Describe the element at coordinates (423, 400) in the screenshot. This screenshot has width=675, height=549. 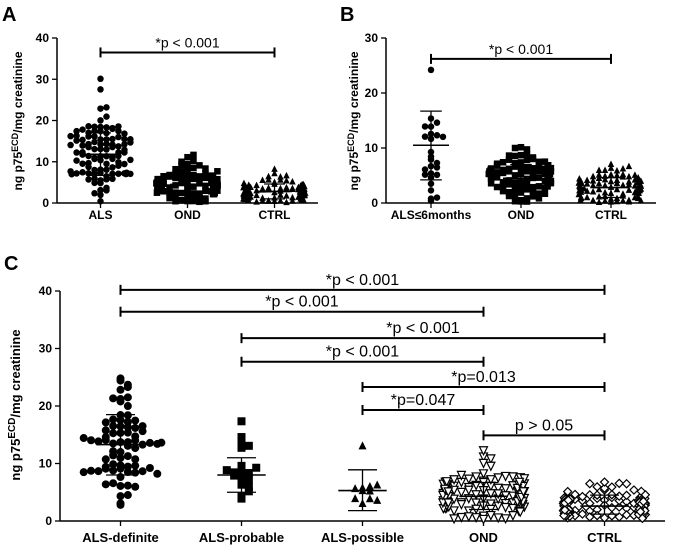
I see `panel-c-comparison-label: *p=0.047` at that location.